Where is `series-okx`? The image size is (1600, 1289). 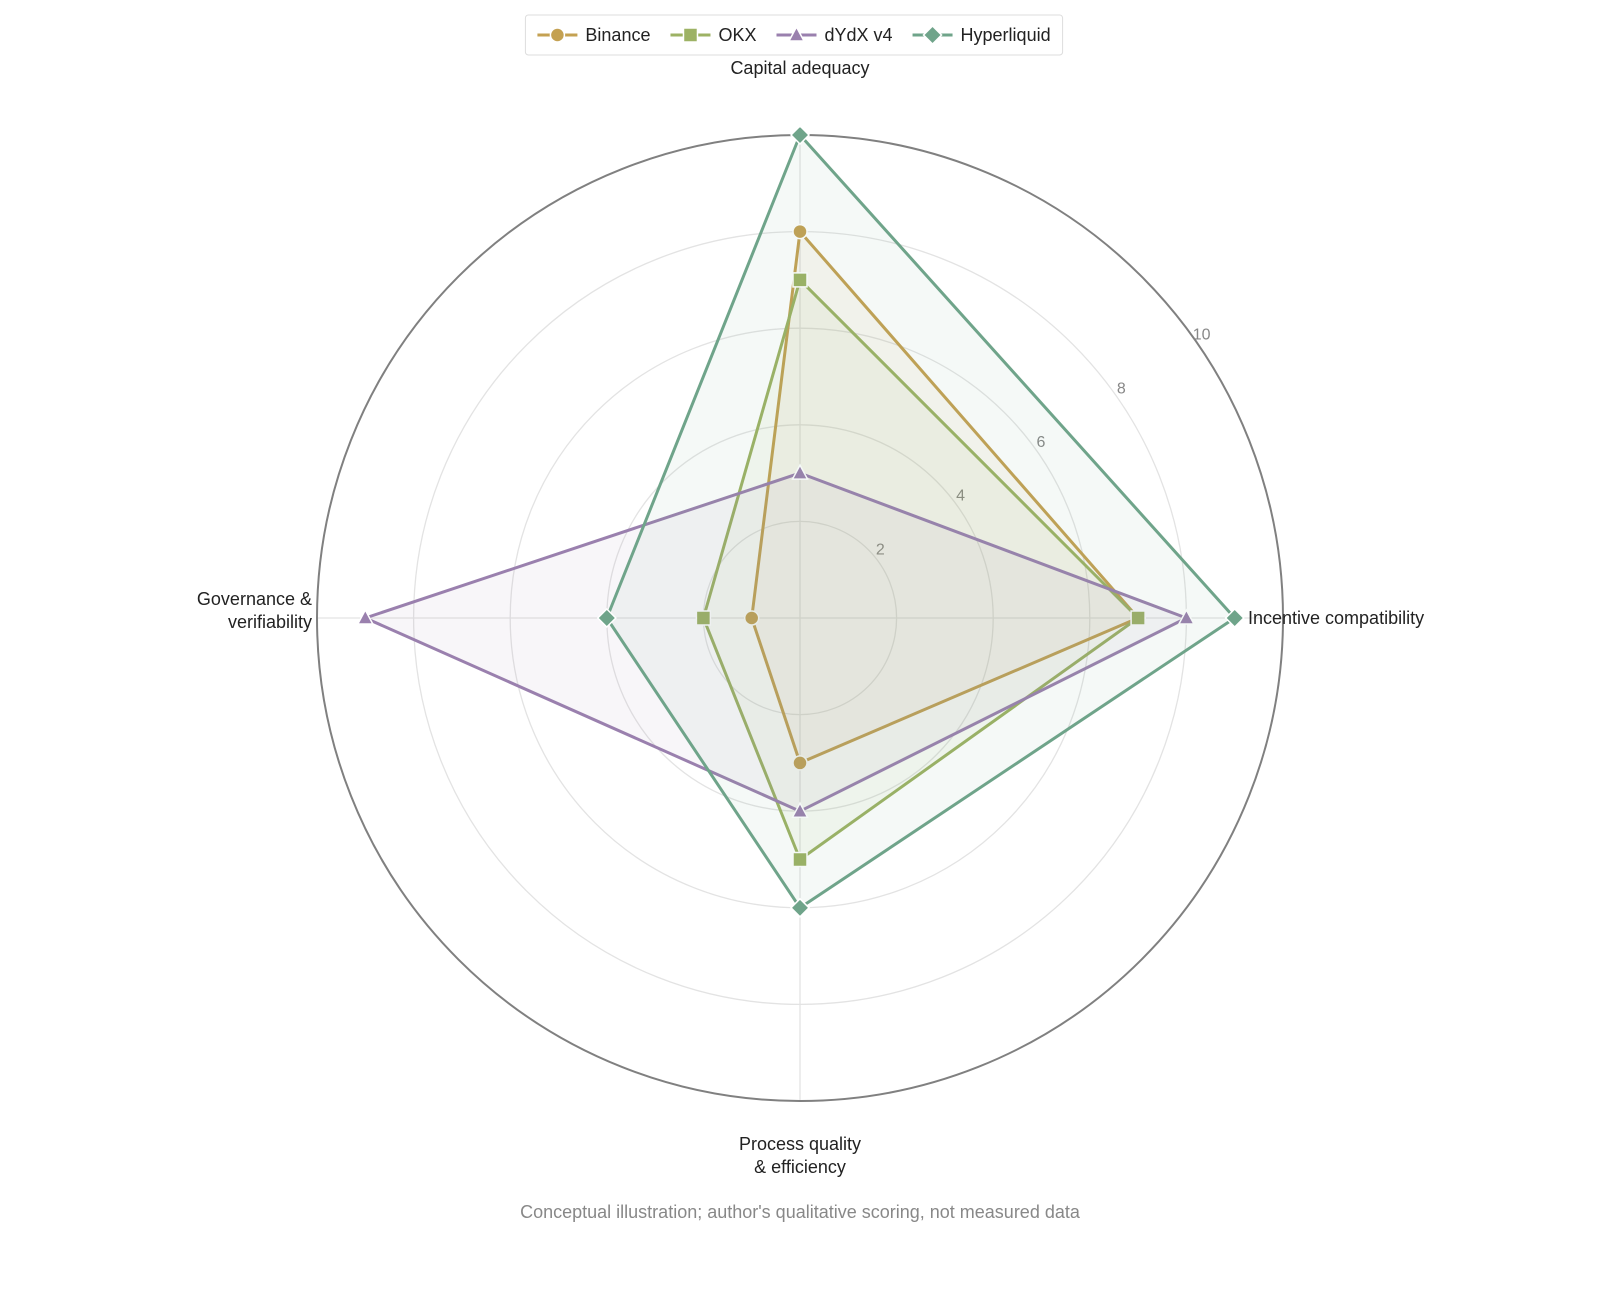
series-okx is located at coordinates (920, 570).